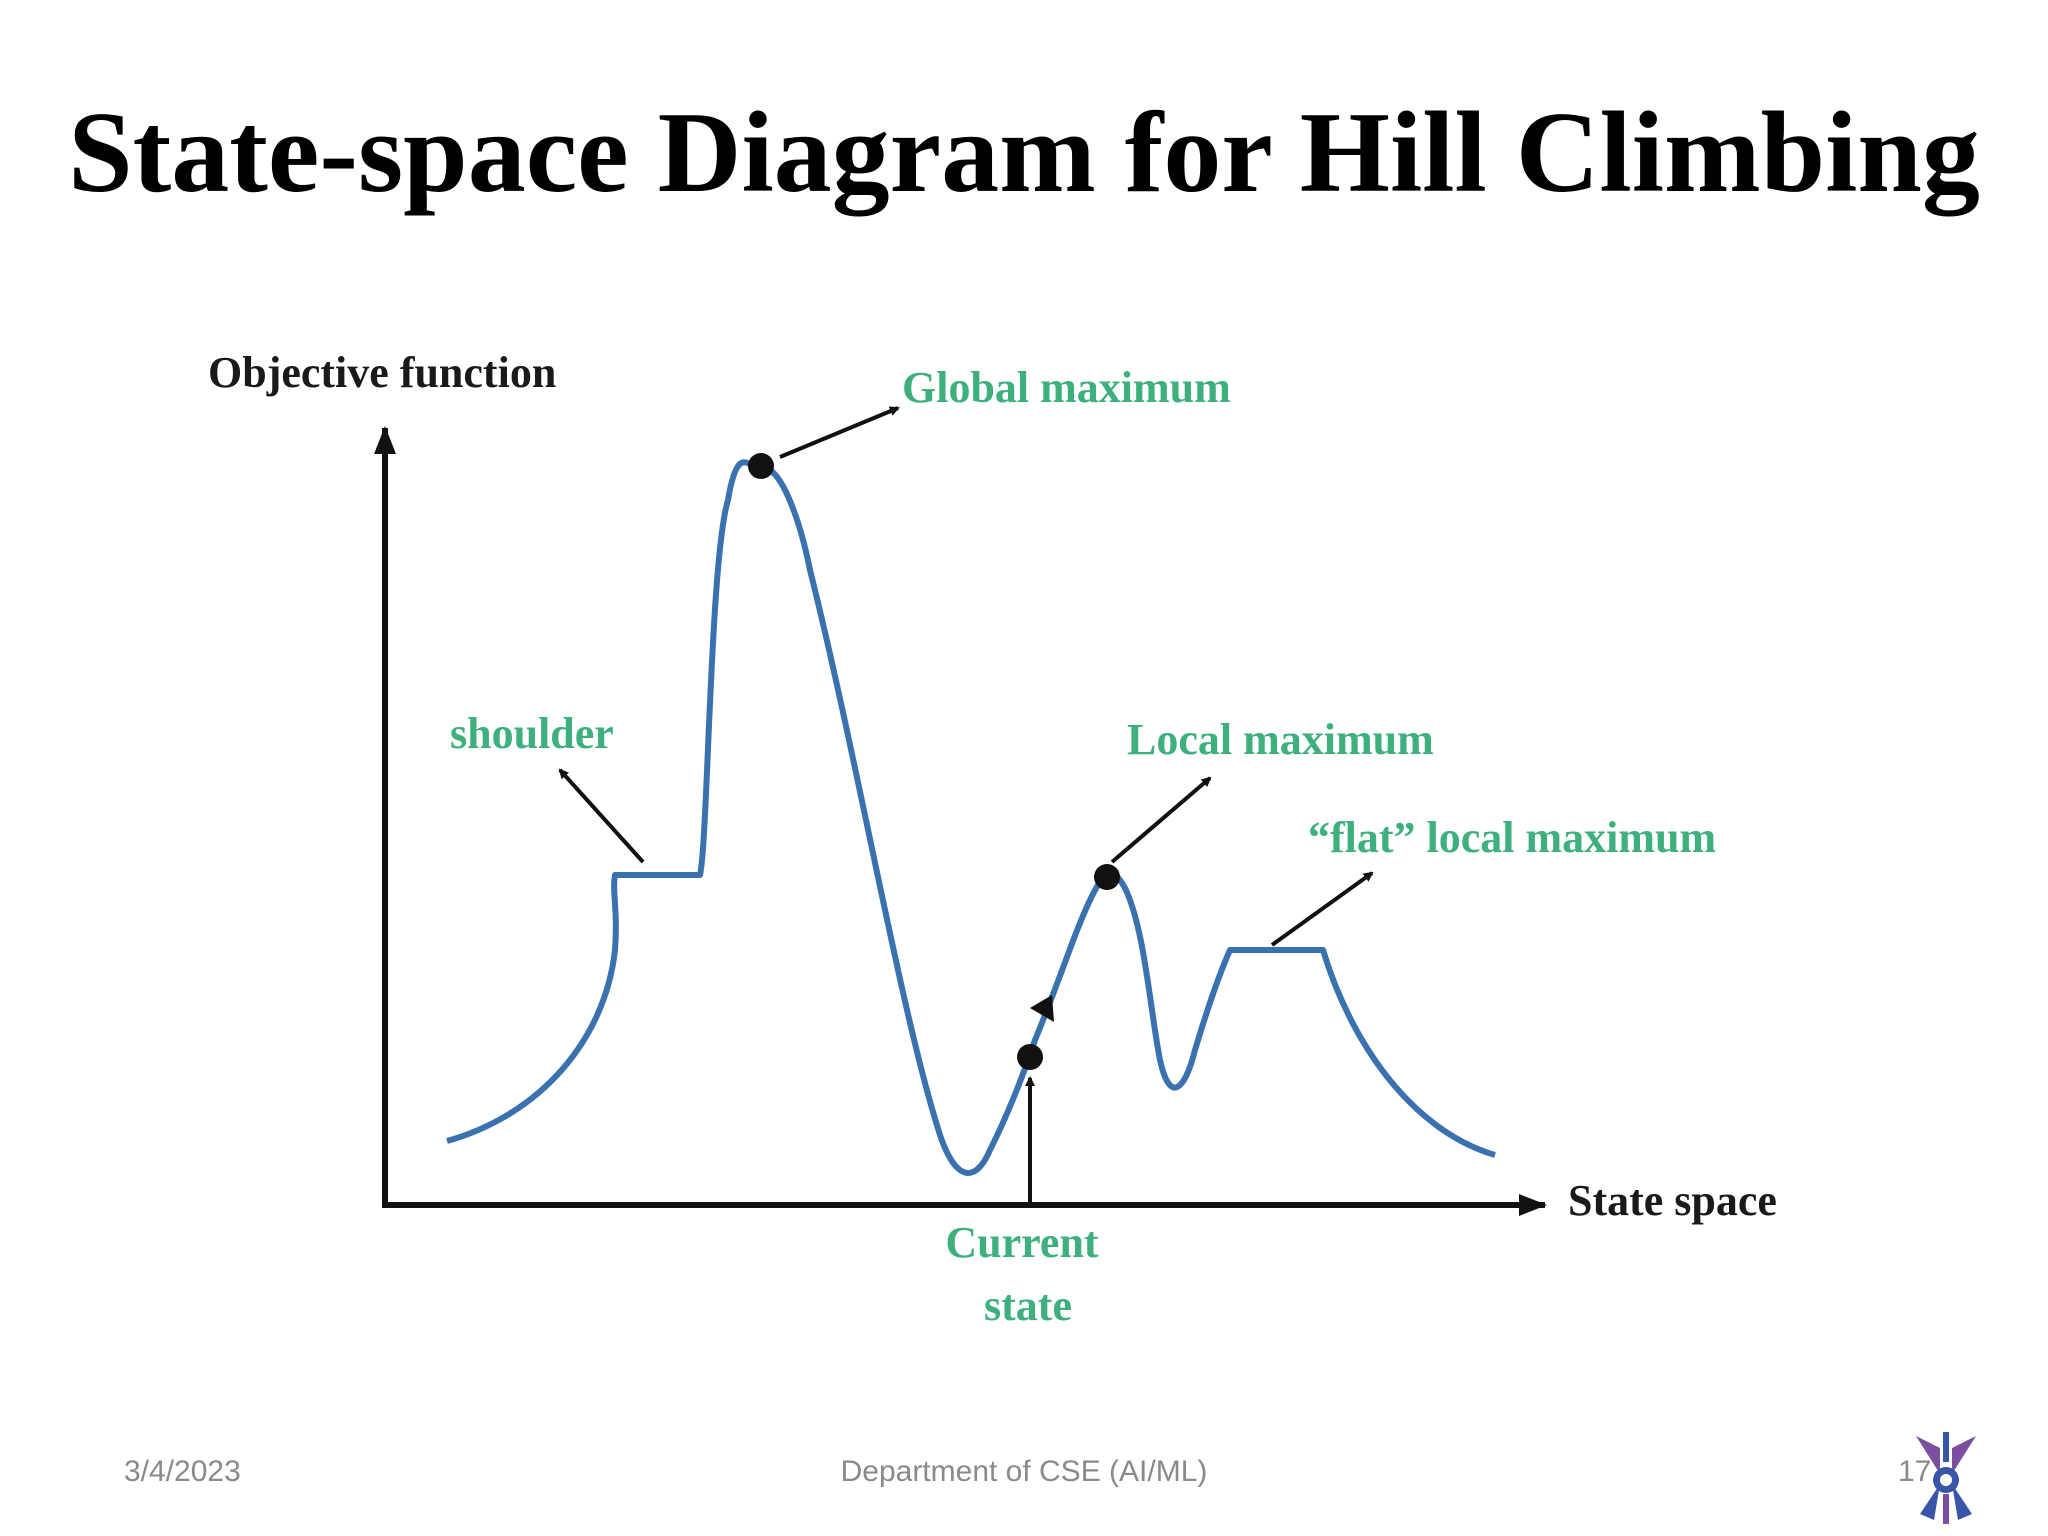  I want to click on flat-local-maximum-label: “flat” local maximum, so click(1512, 837).